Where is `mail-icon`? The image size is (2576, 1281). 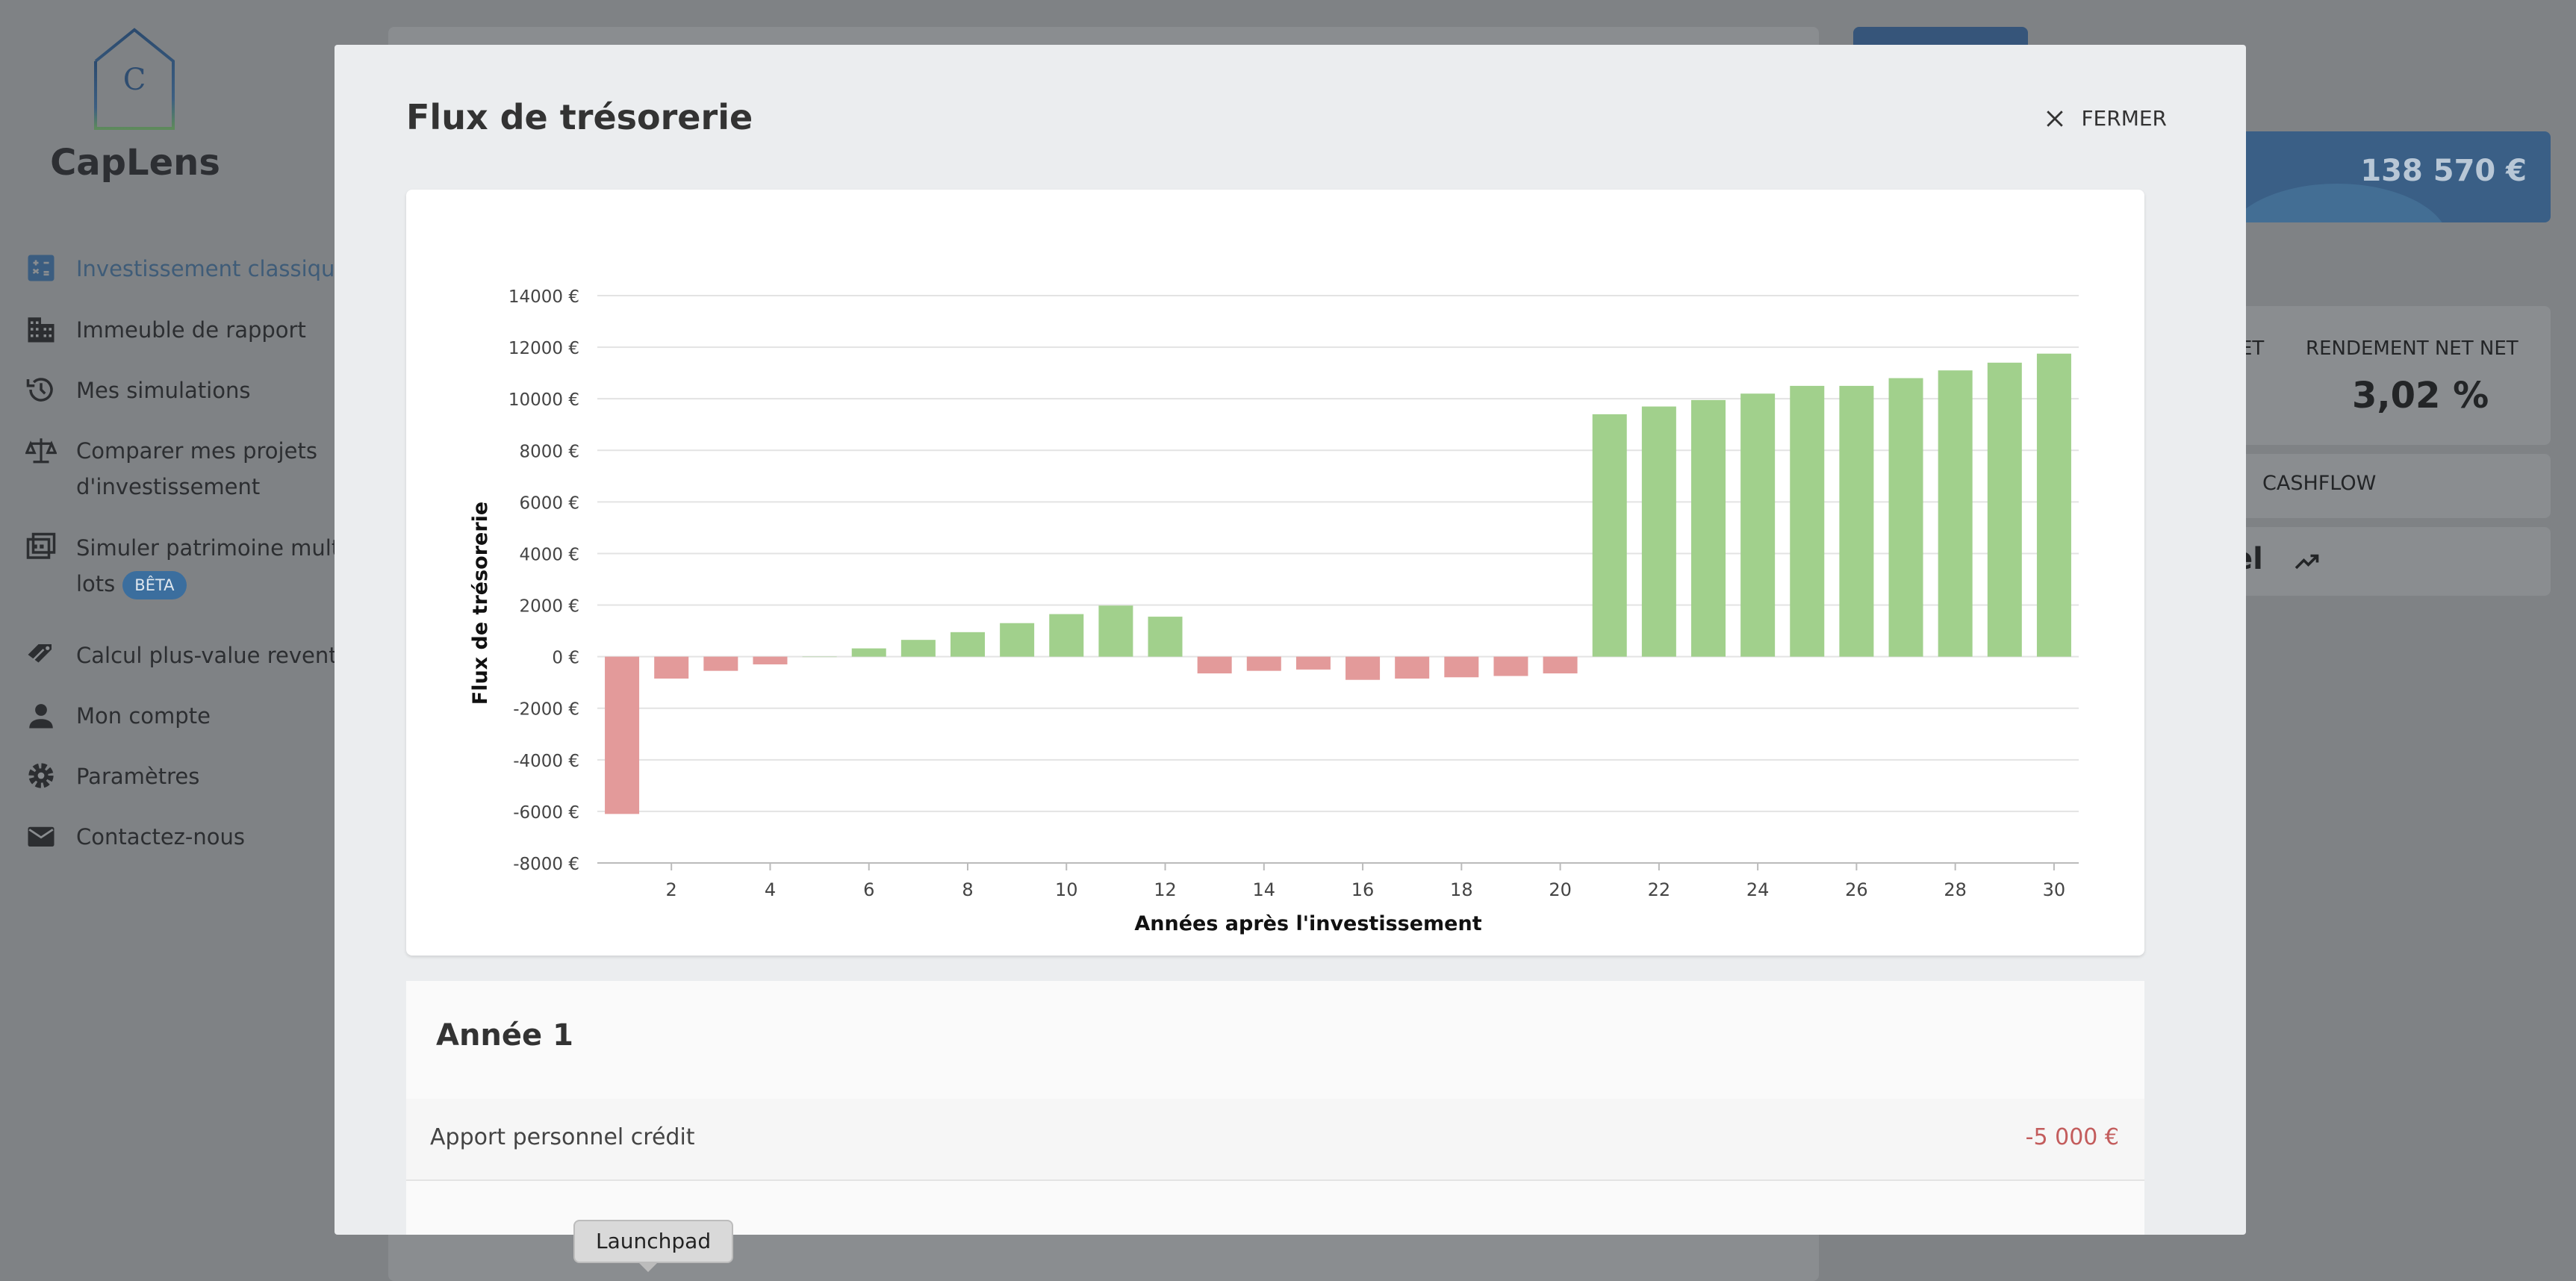 mail-icon is located at coordinates (41, 836).